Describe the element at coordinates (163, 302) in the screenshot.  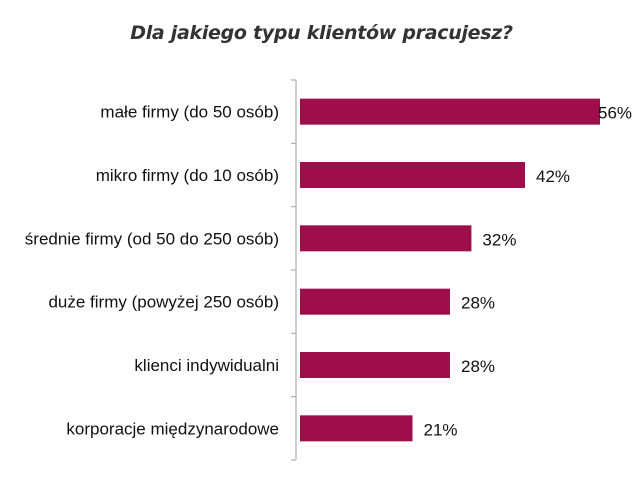
I see `category-label: duże firmy (powyżej 250 osób)` at that location.